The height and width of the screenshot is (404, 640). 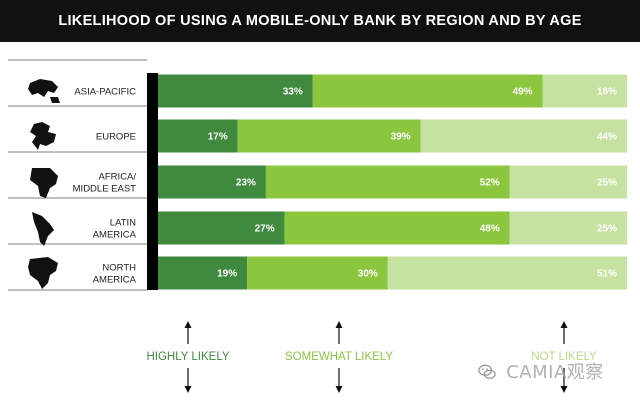 What do you see at coordinates (105, 189) in the screenshot?
I see `region-label: MIDDLE EAST` at bounding box center [105, 189].